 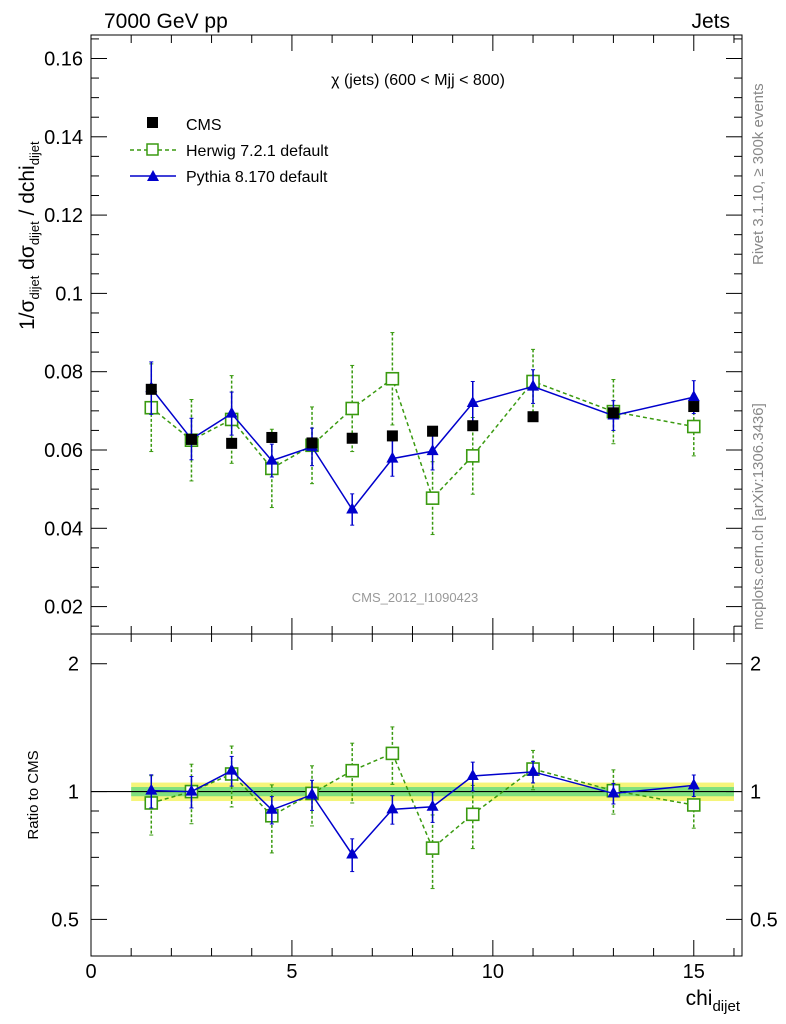 I want to click on herwig-line, so click(x=422, y=438).